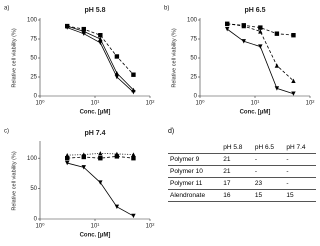 This screenshot has height=246, width=320. Describe the element at coordinates (264, 147) in the screenshot. I see `column-header: pH 6.5` at that location.